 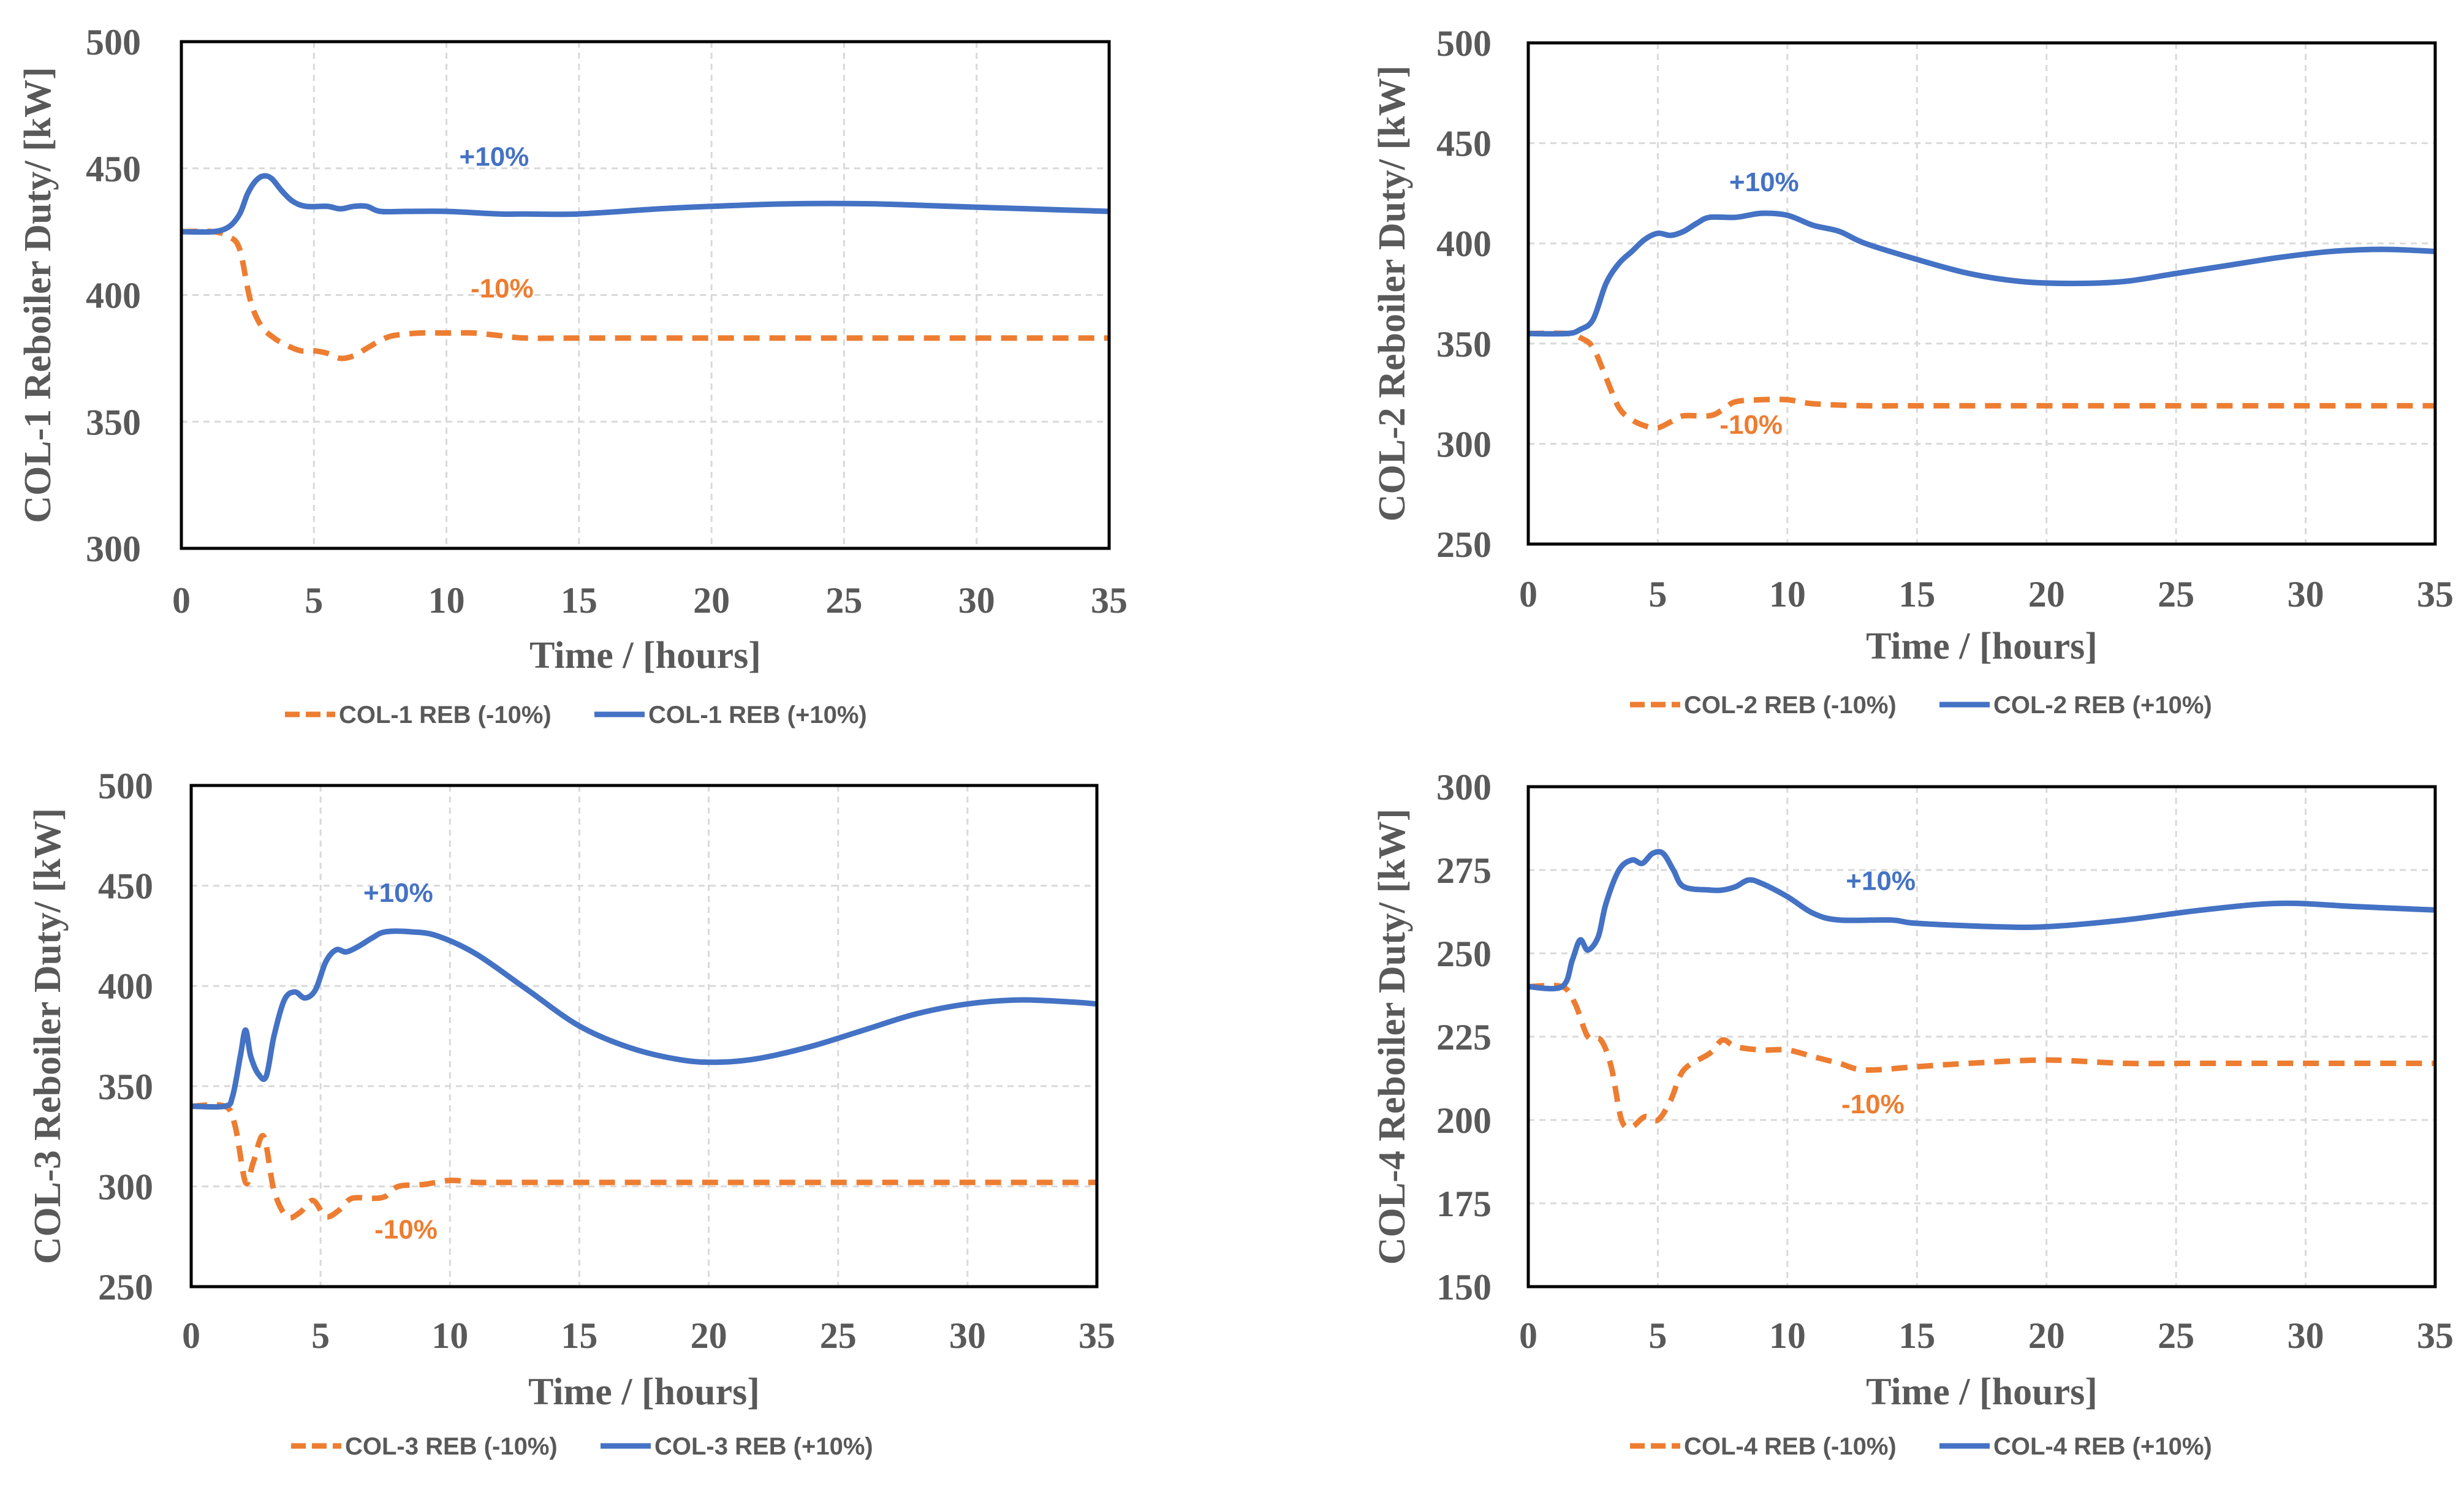 What do you see at coordinates (38, 295) in the screenshot?
I see `col1-y-axis-title: COL-1 Reboiler Duty/ [kW]` at bounding box center [38, 295].